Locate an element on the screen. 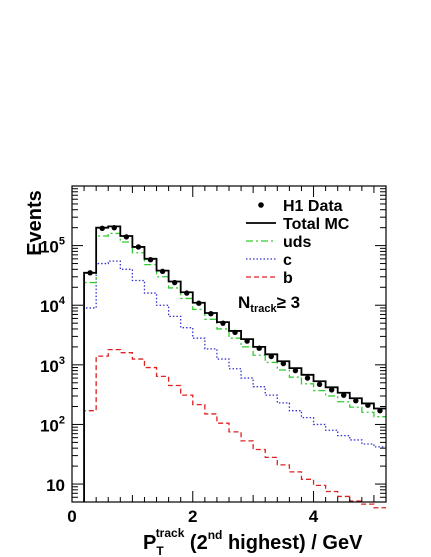  x-tick-labels: 0 2 4 is located at coordinates (193, 516).